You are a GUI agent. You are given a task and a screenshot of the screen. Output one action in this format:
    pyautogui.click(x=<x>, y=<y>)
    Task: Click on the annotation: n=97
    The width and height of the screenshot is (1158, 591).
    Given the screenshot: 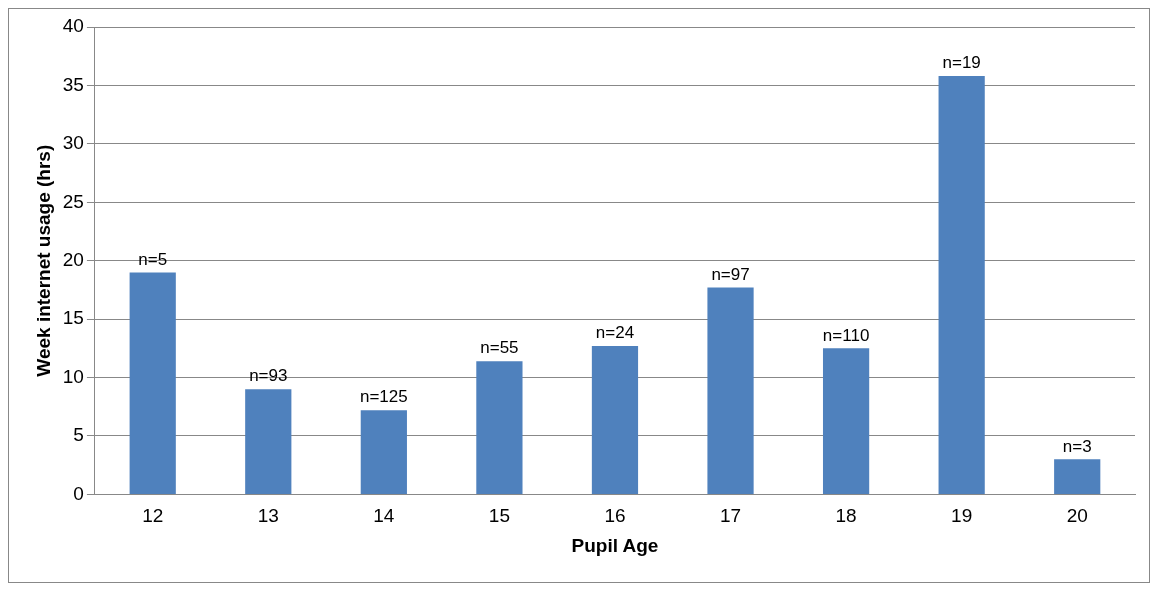 What is the action you would take?
    pyautogui.click(x=730, y=274)
    